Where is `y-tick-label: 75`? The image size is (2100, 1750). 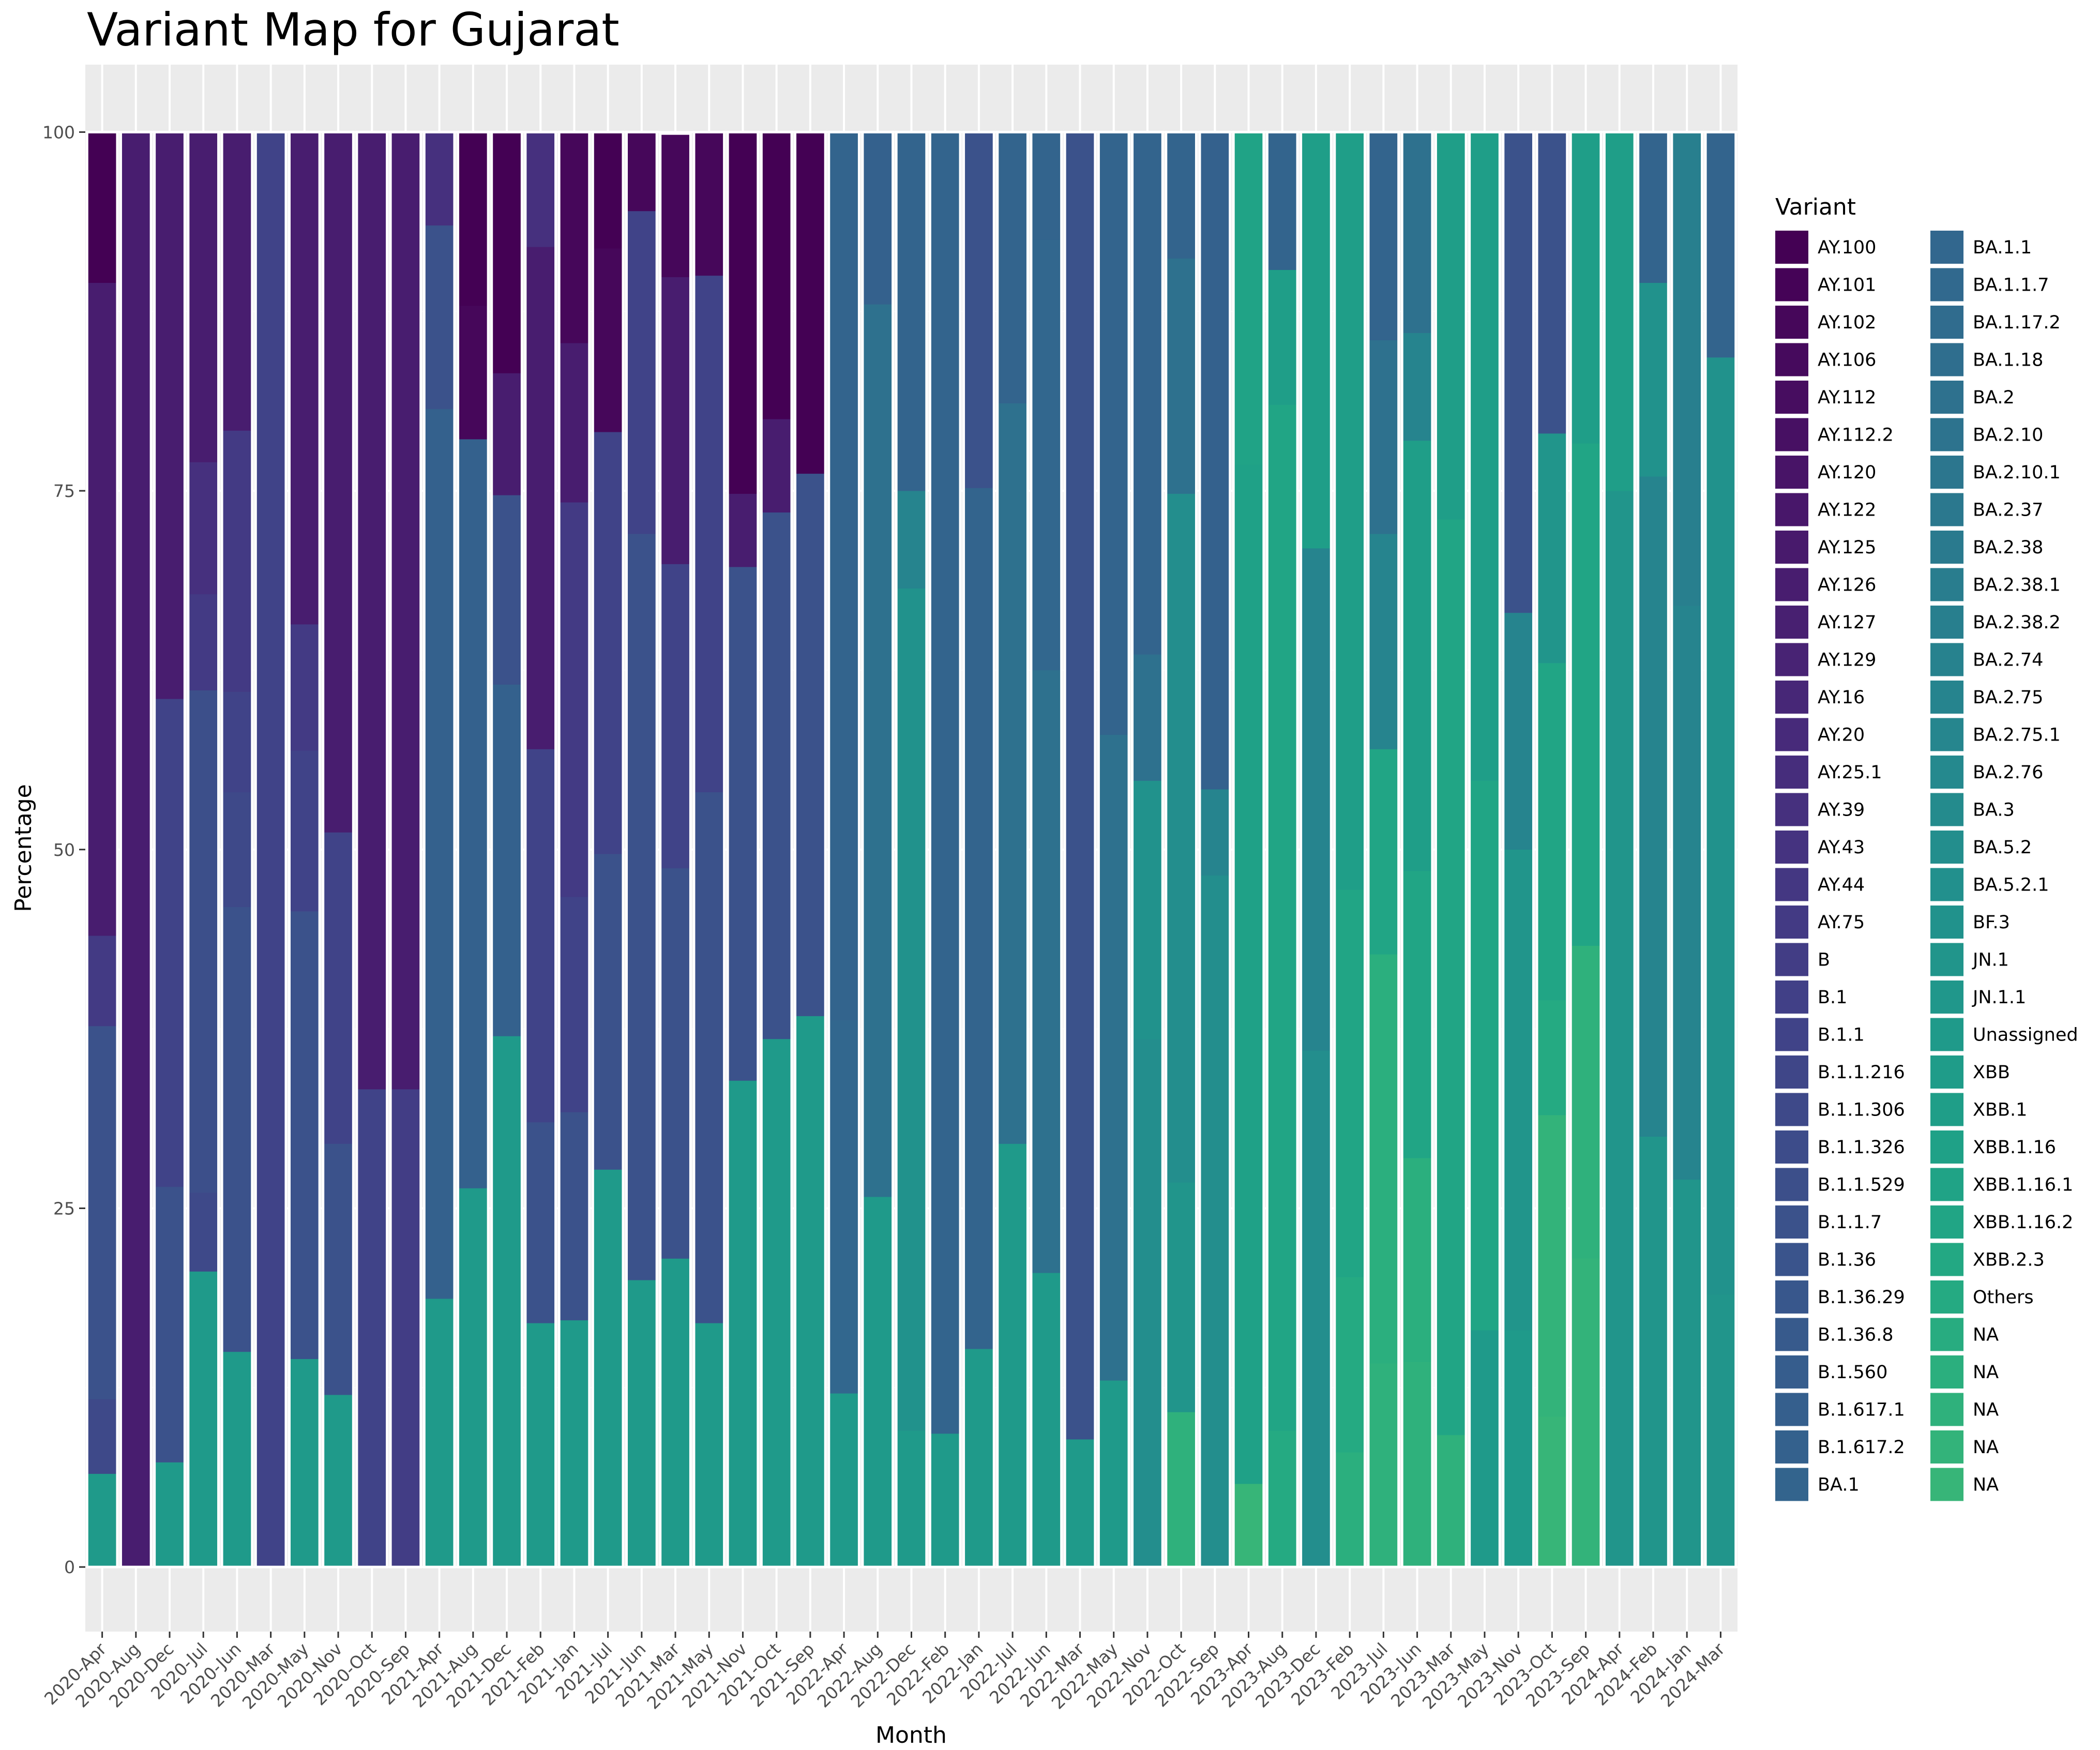 y-tick-label: 75 is located at coordinates (64, 491).